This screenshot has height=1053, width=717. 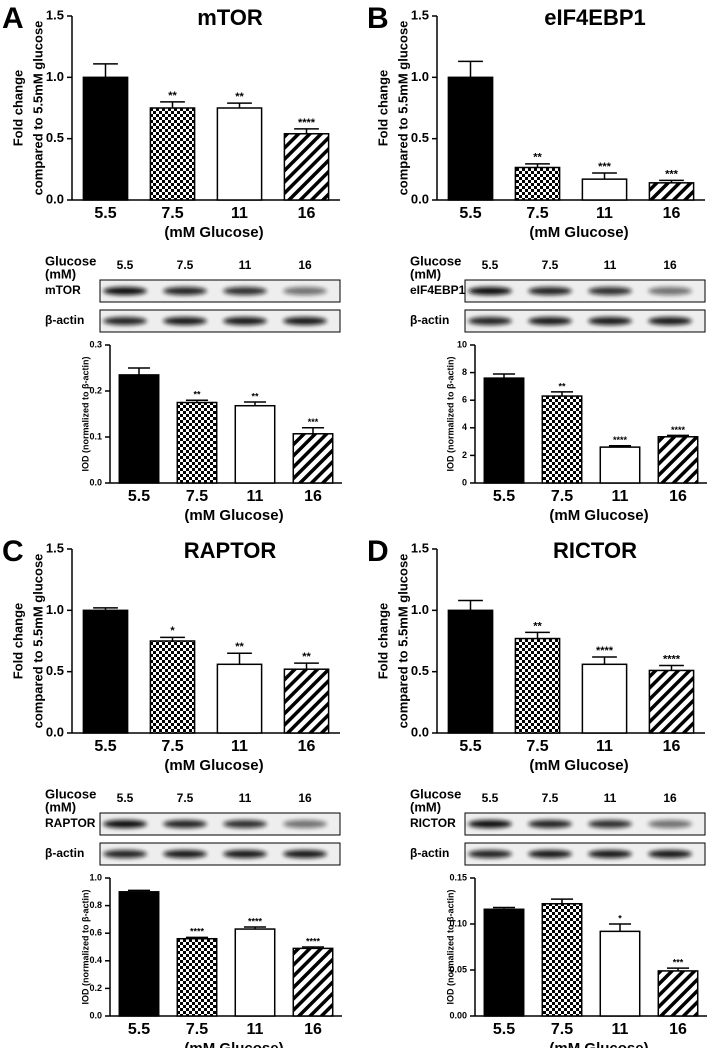 I want to click on blot-header: Glucose, so click(x=70, y=260).